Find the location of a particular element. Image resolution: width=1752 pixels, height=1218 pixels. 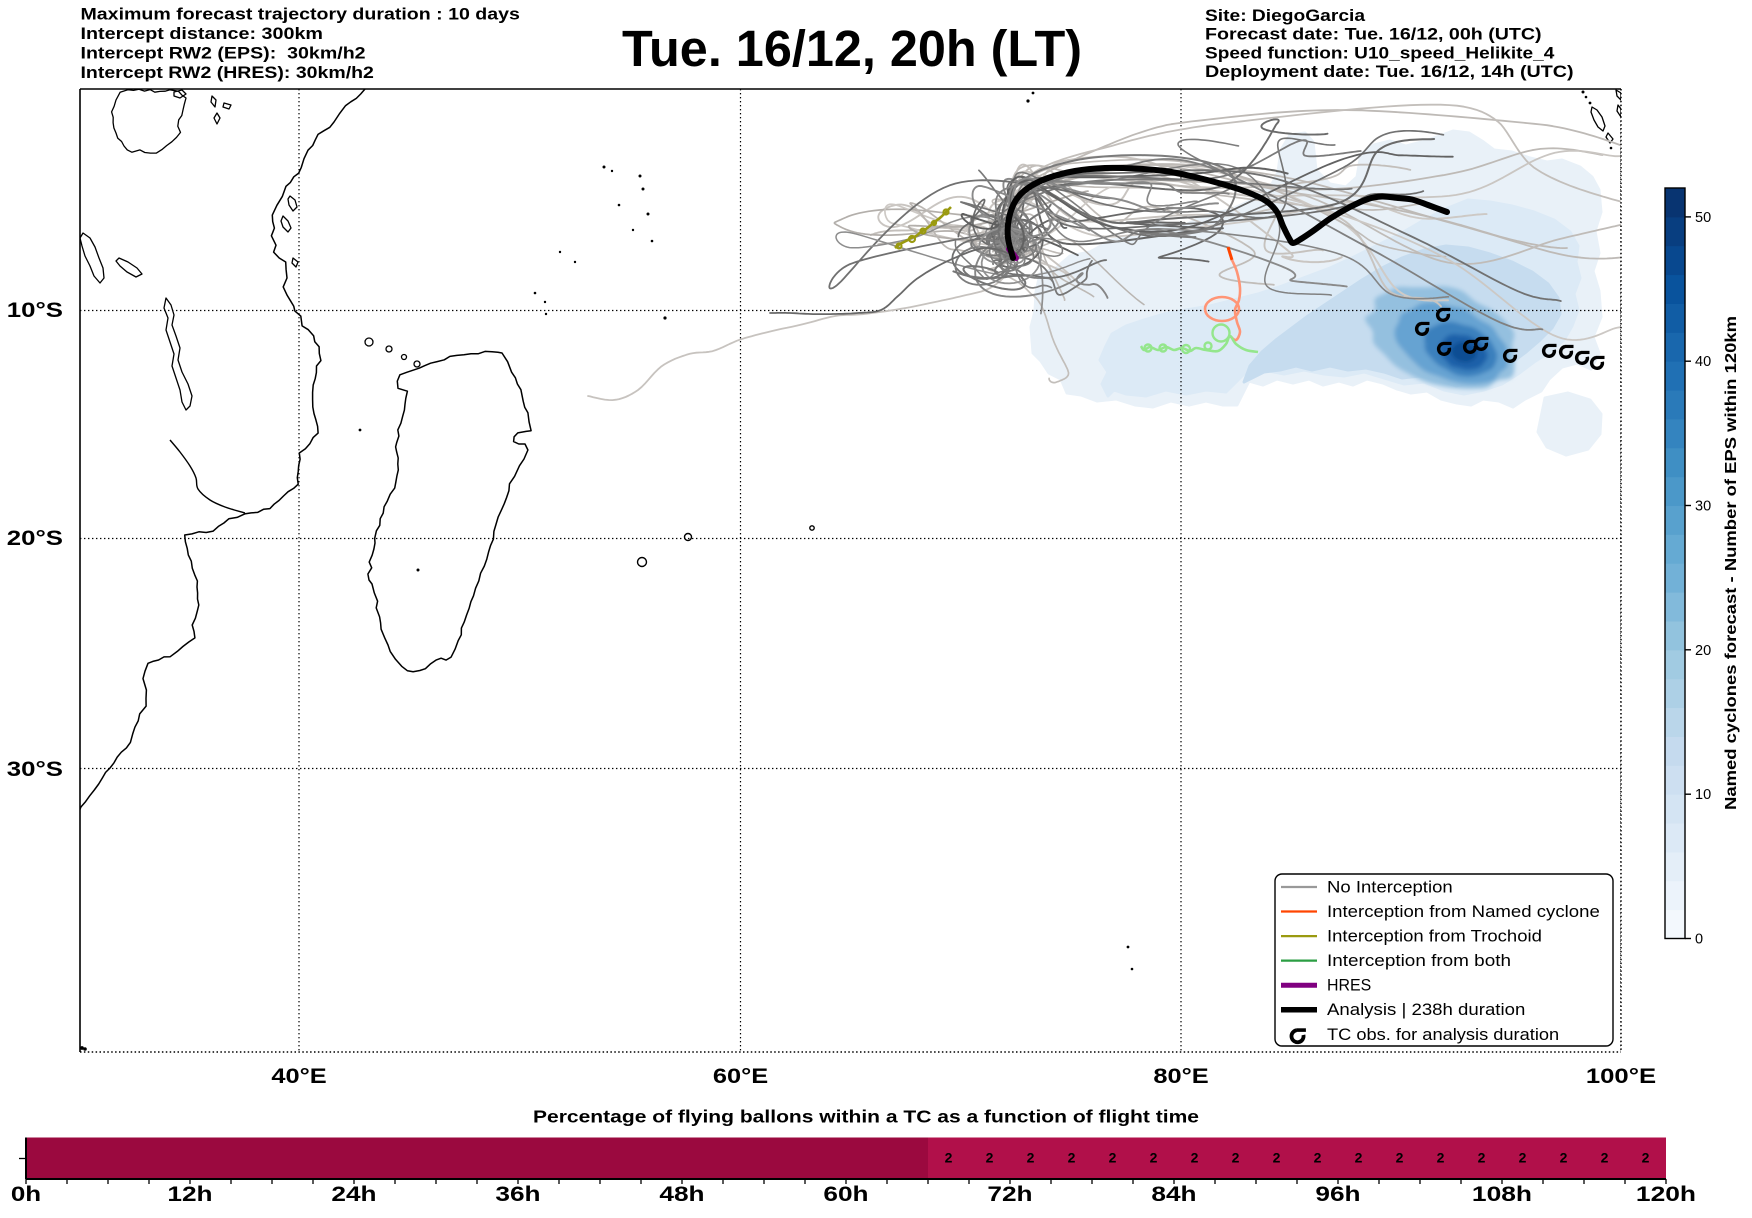

svg-text: 120h is located at coordinates (1666, 1194).